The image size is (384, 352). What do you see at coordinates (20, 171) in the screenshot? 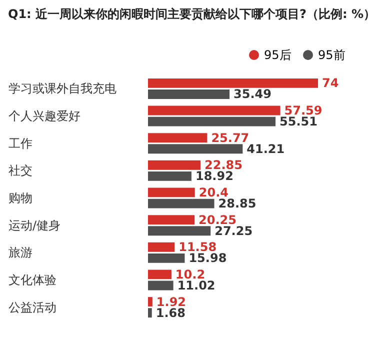
I see `y-tick-label: 社交` at bounding box center [20, 171].